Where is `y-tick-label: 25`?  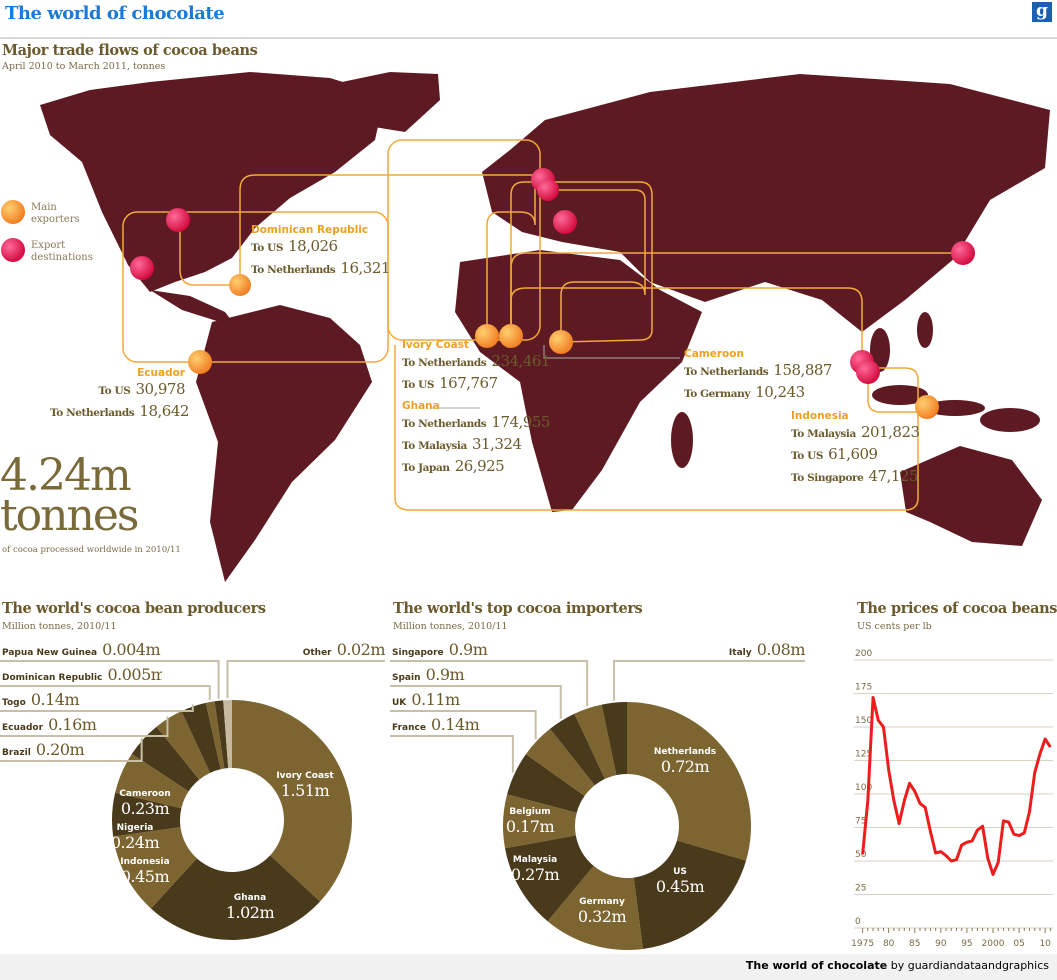
y-tick-label: 25 is located at coordinates (860, 889).